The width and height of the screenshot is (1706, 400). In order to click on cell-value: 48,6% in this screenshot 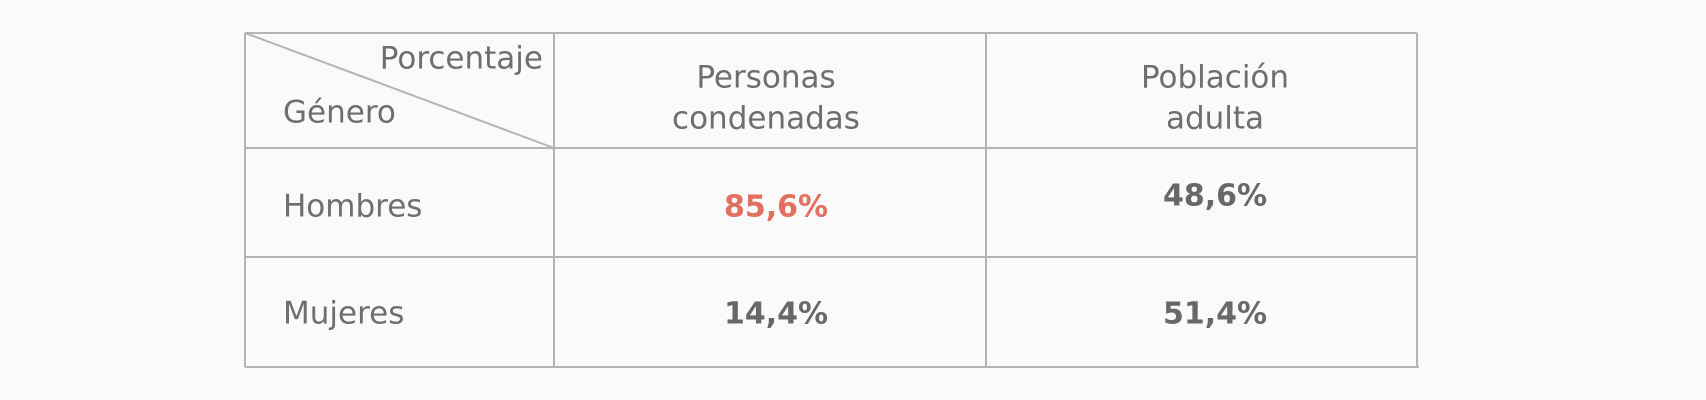, I will do `click(1215, 196)`.